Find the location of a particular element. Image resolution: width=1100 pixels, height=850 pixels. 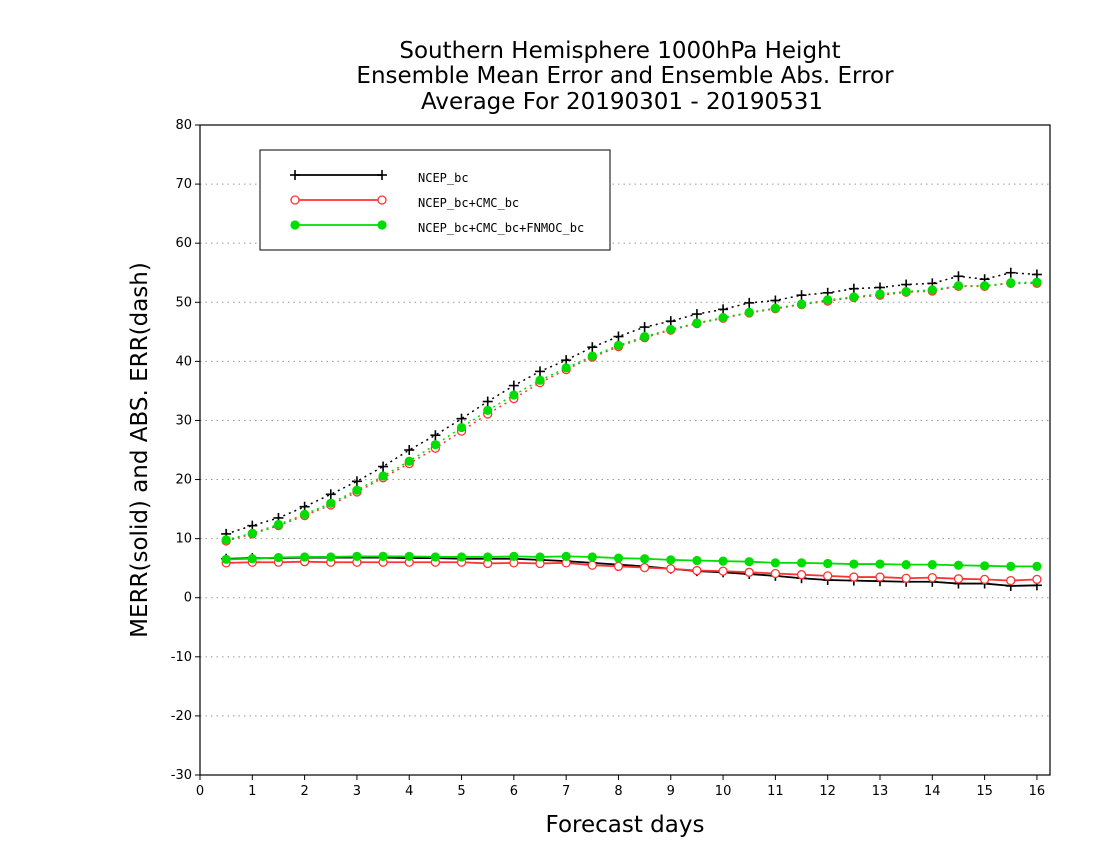

legend-marker-3-b is located at coordinates (382, 225).